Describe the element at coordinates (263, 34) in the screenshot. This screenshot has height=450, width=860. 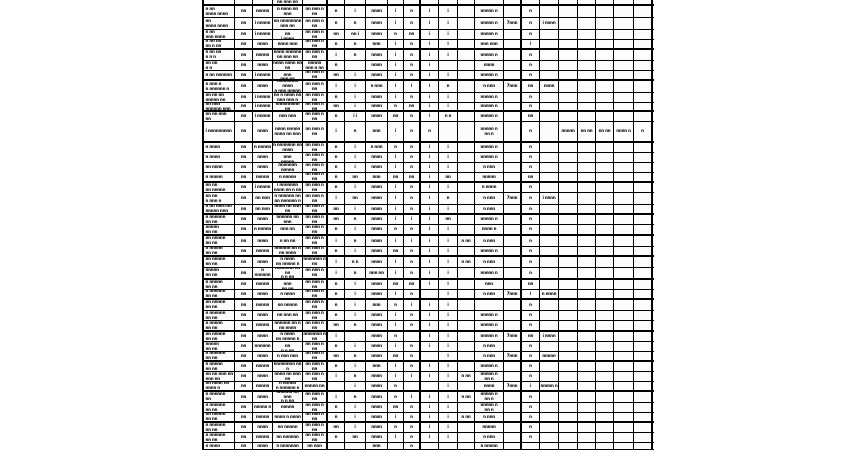
I see `table-cell: i nnnnn` at that location.